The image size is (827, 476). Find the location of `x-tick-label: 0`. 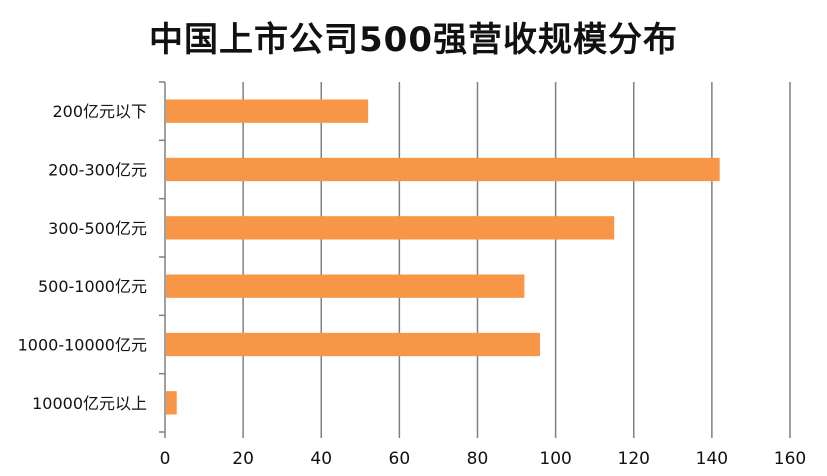

x-tick-label: 0 is located at coordinates (165, 459).